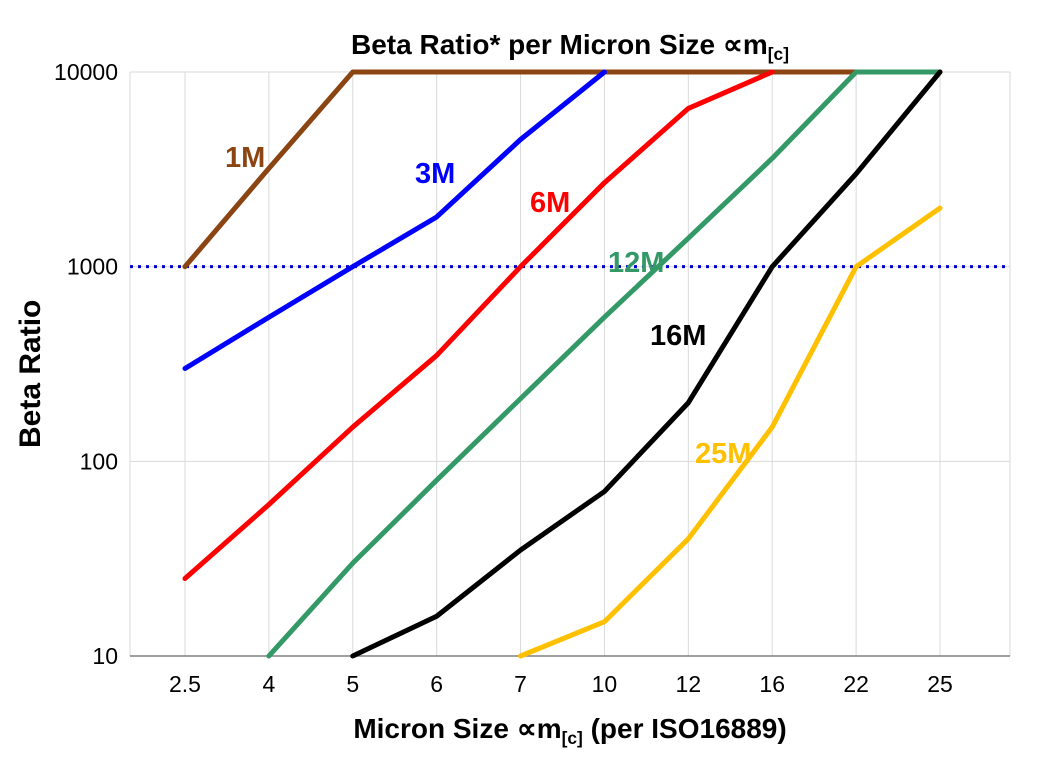 The image size is (1055, 781). I want to click on series-label-3M: 3M, so click(435, 174).